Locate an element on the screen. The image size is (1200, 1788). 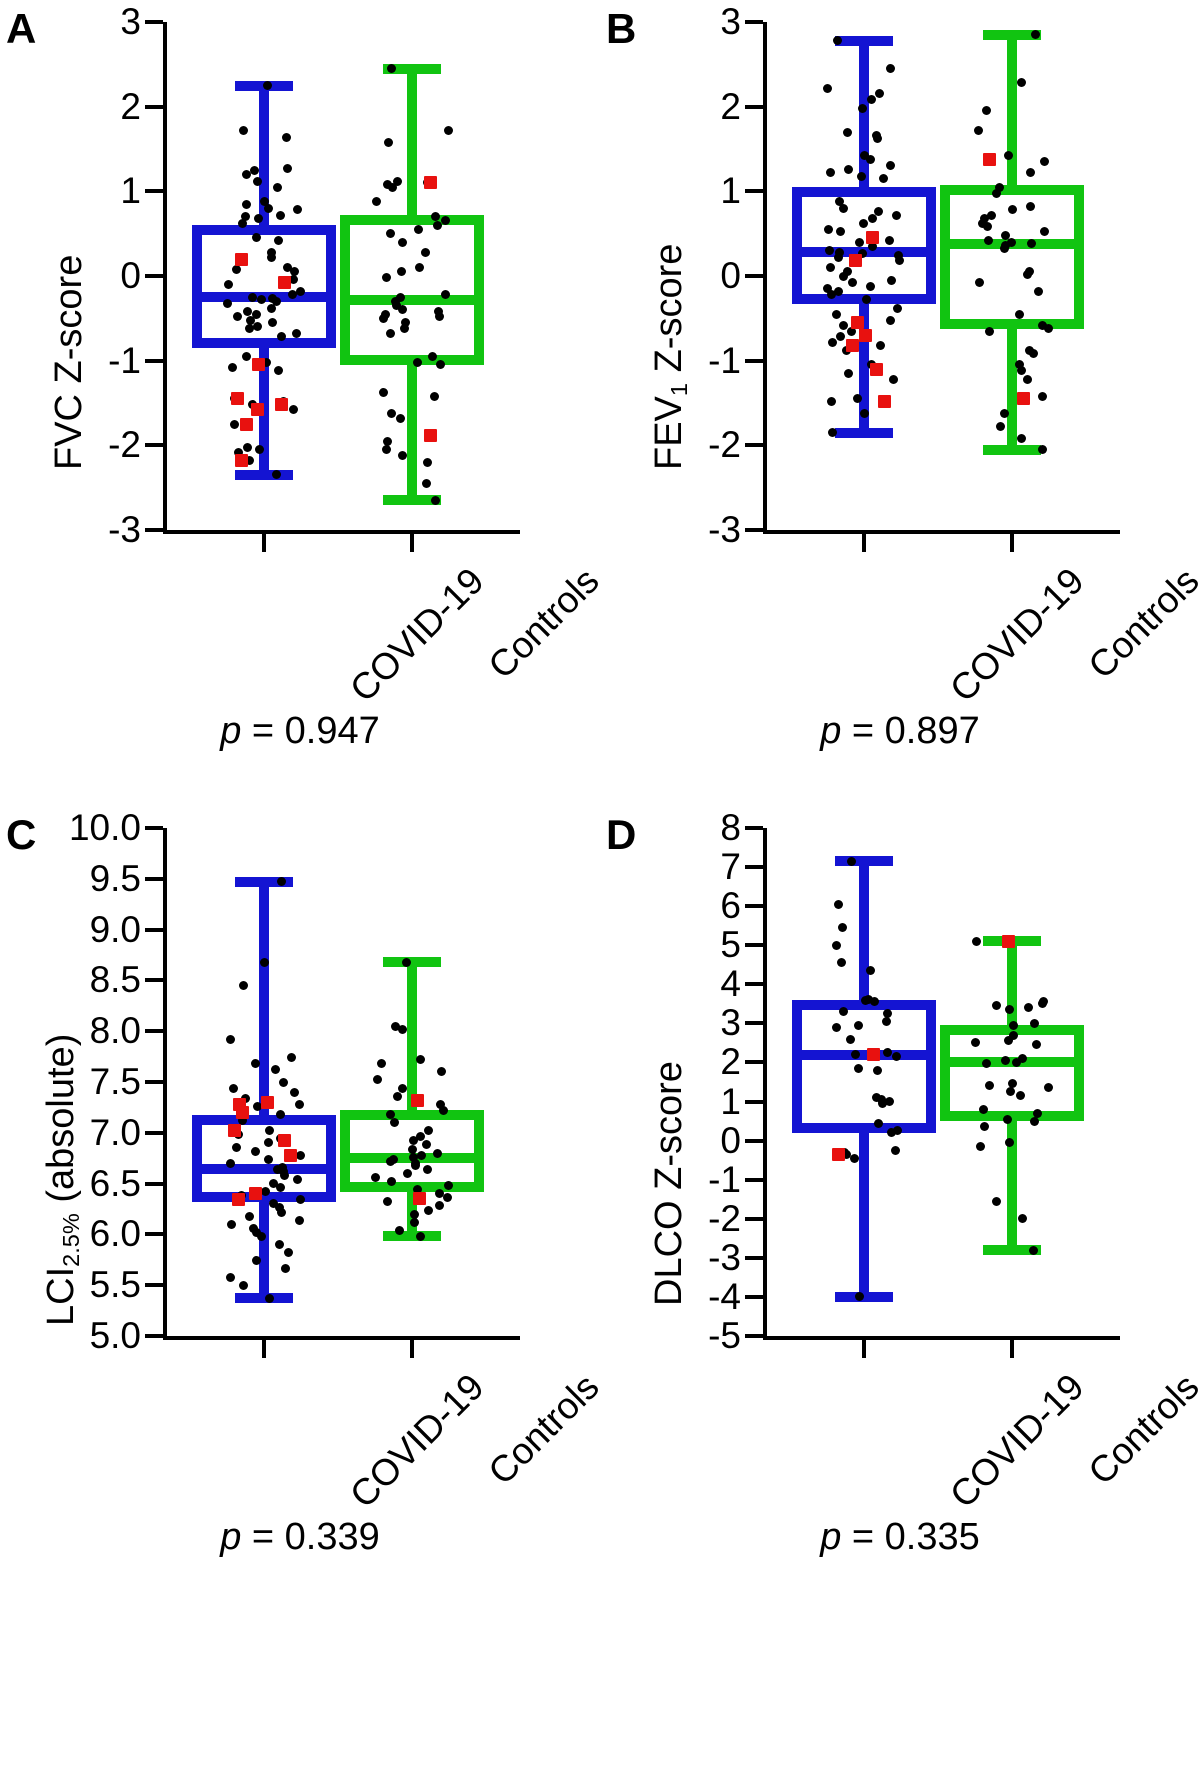
y-tick-label: 7.5 is located at coordinates (115, 1081).